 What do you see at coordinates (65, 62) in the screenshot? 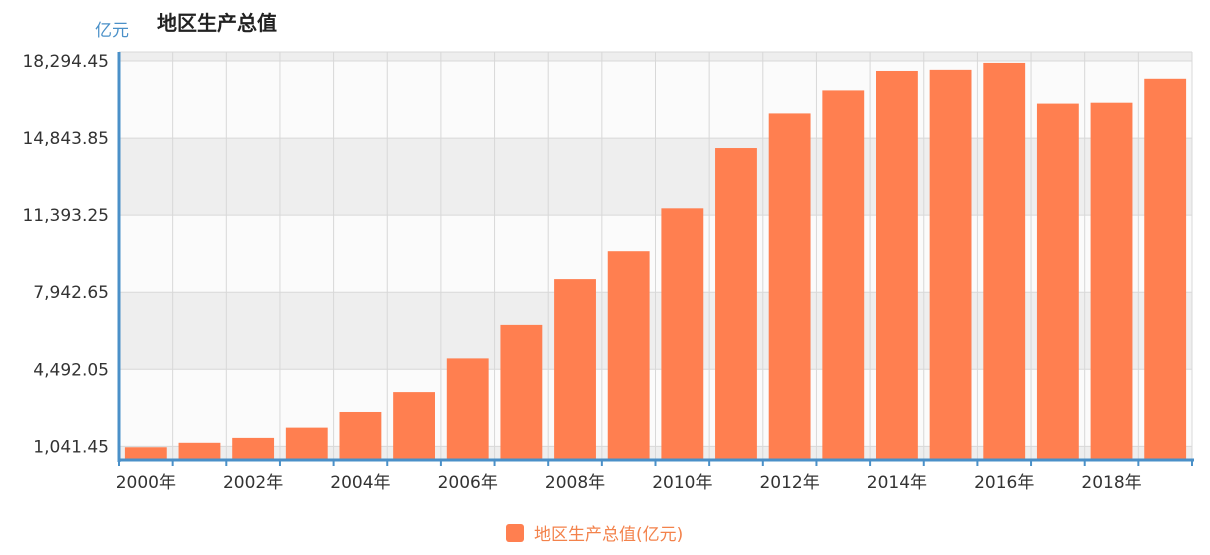
I see `y-tick-label: 18,294.45` at bounding box center [65, 62].